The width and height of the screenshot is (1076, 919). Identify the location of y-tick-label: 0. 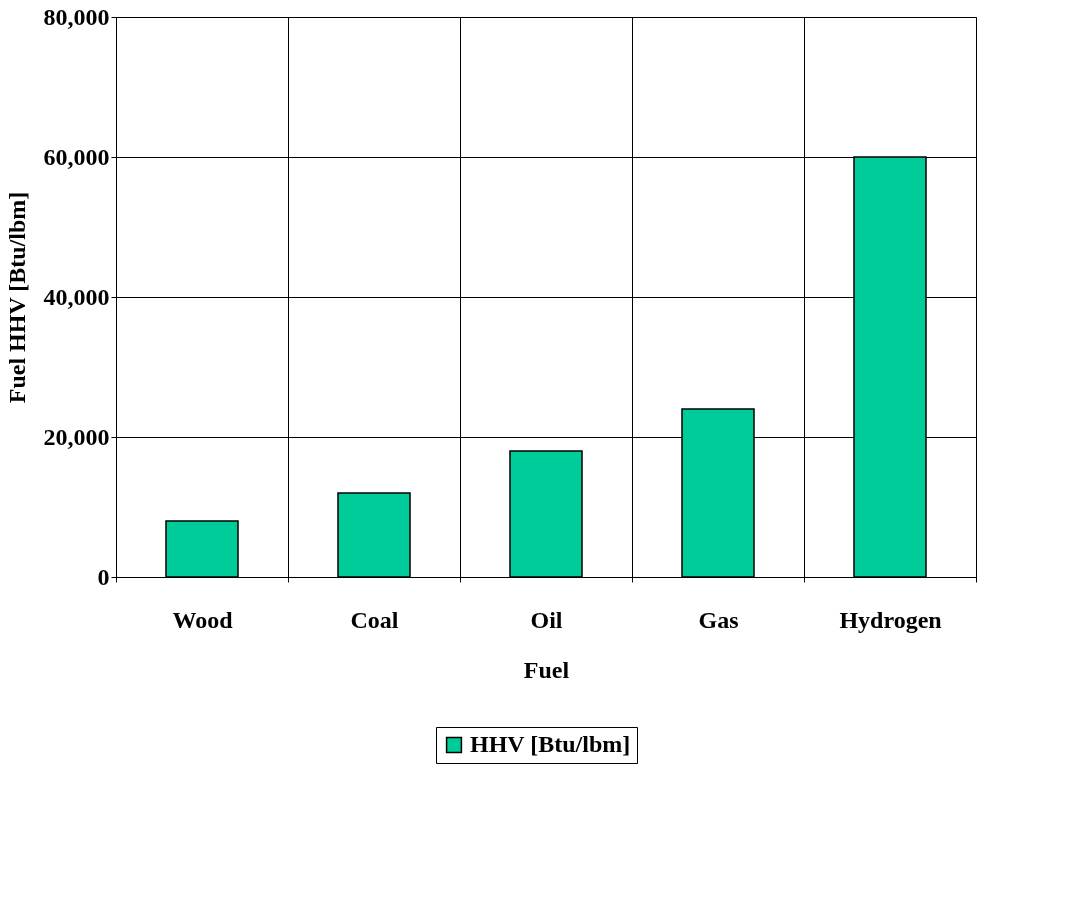
(103, 576).